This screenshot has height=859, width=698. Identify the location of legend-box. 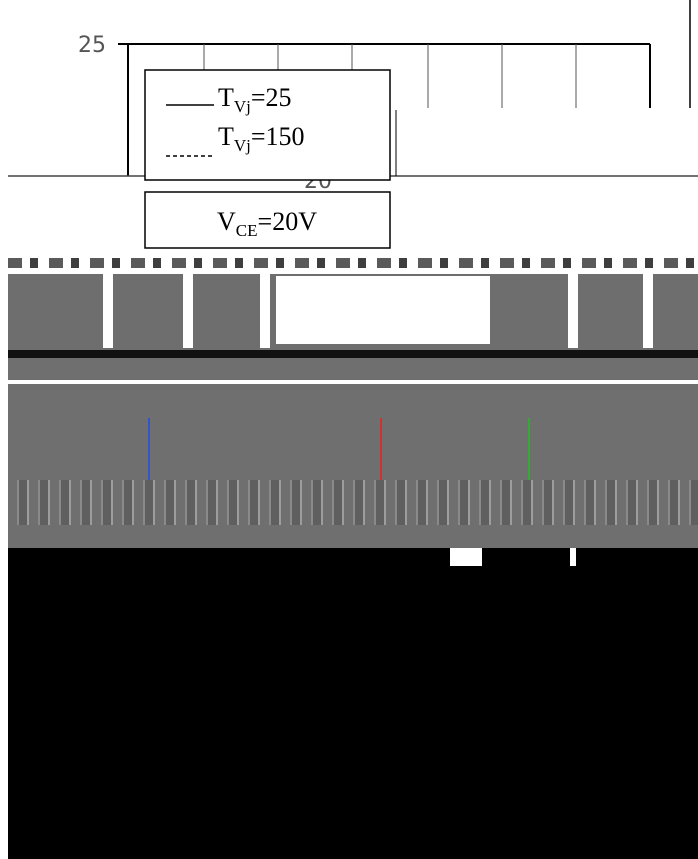
(267, 125).